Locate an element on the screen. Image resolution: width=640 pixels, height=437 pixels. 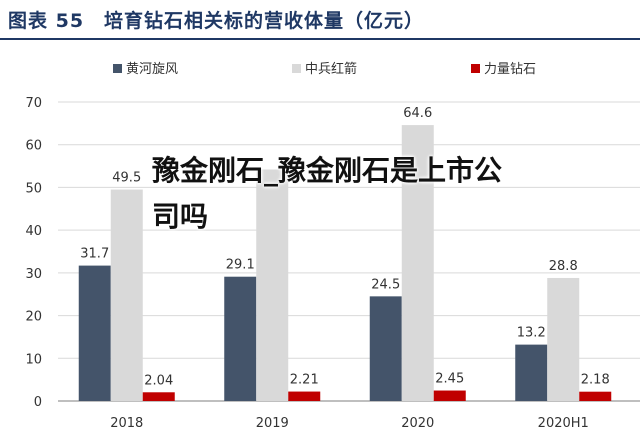
data-label: 13.2 is located at coordinates (531, 333).